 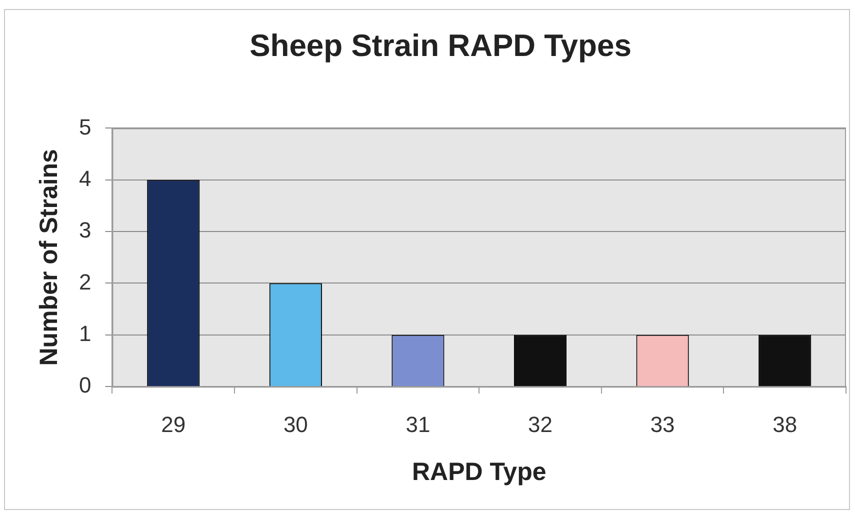 I want to click on y-tick-label: 3, so click(x=85, y=230).